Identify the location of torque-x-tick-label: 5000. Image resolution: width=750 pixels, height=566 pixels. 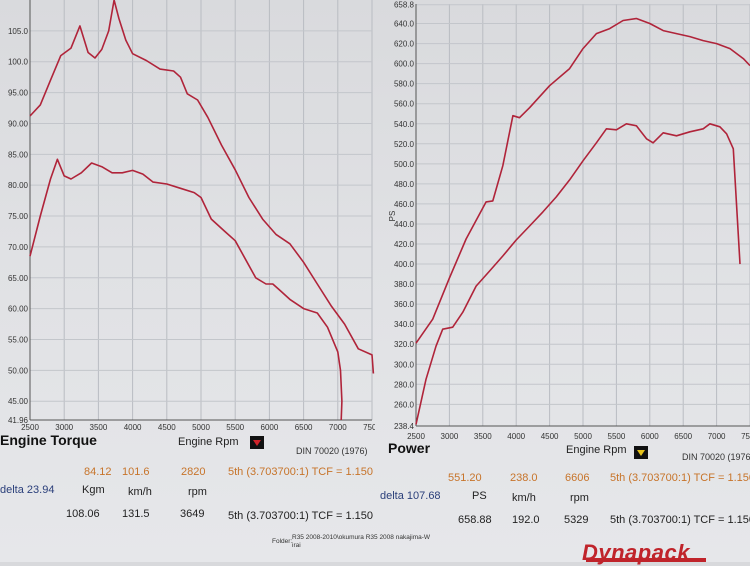
(201, 426).